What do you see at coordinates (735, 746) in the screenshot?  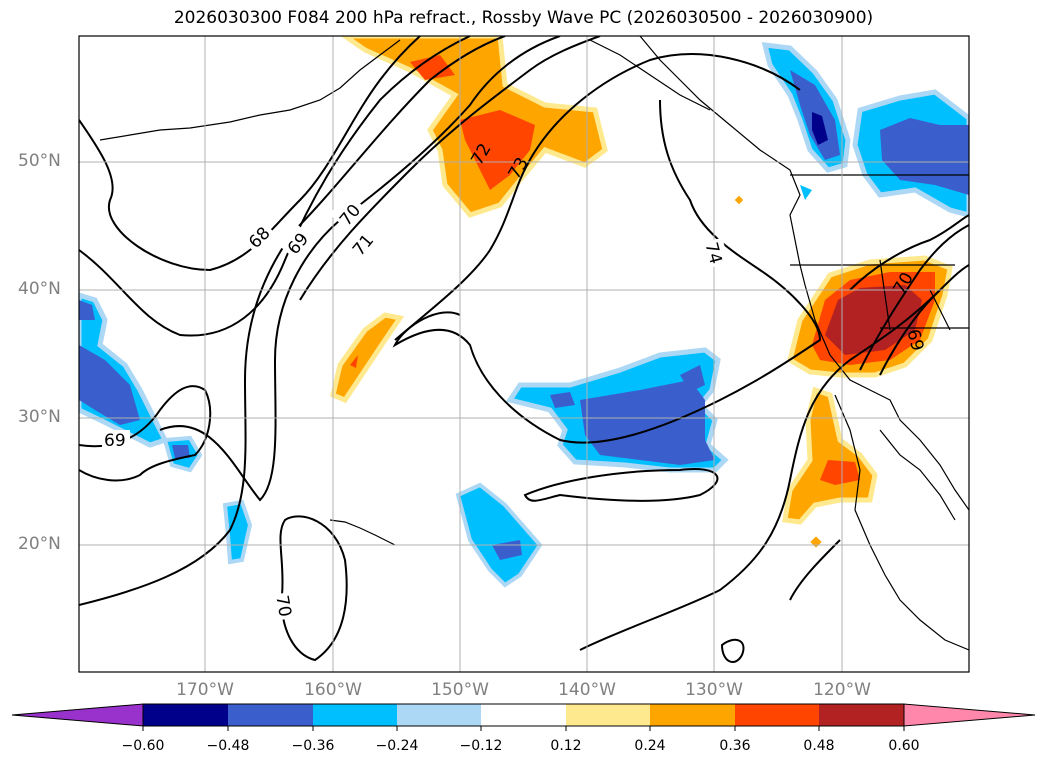 I see `colorbar-tick-label: 0.36` at bounding box center [735, 746].